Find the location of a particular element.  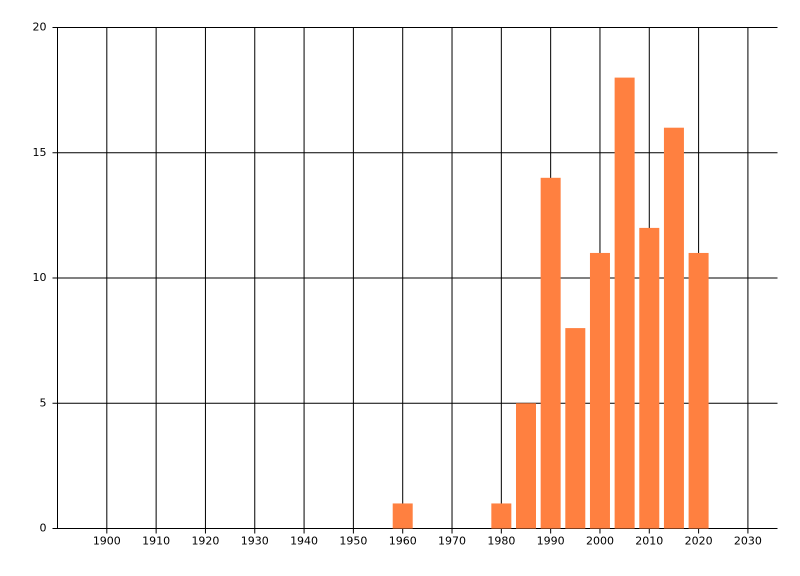

x-tick-label: 1960 is located at coordinates (403, 541).